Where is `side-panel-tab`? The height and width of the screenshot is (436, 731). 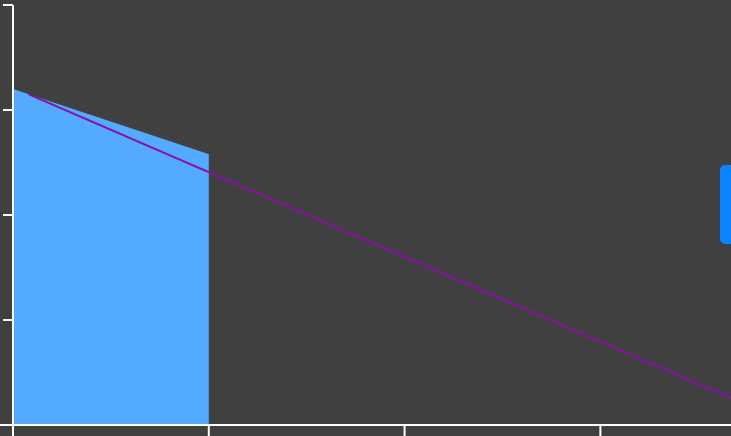
side-panel-tab is located at coordinates (725, 204).